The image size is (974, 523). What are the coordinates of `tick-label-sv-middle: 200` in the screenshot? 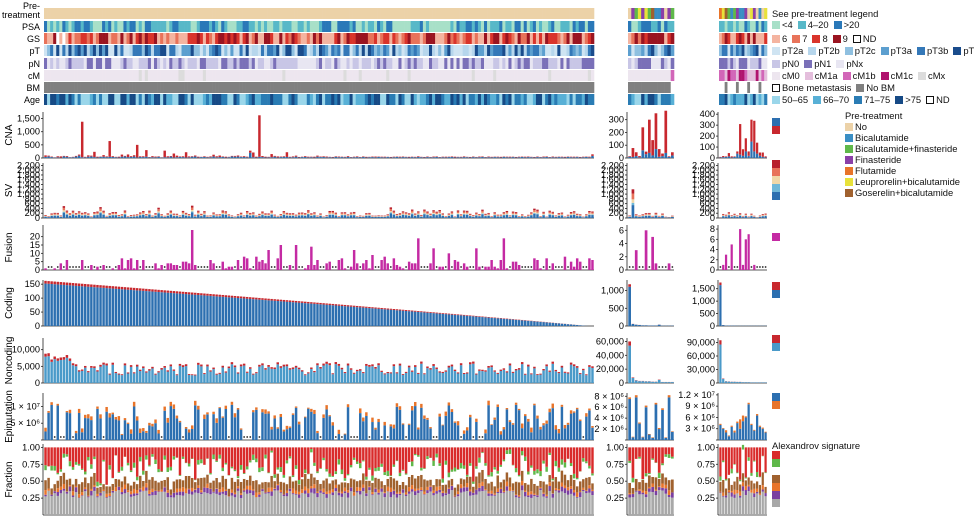 It's located at (616, 213).